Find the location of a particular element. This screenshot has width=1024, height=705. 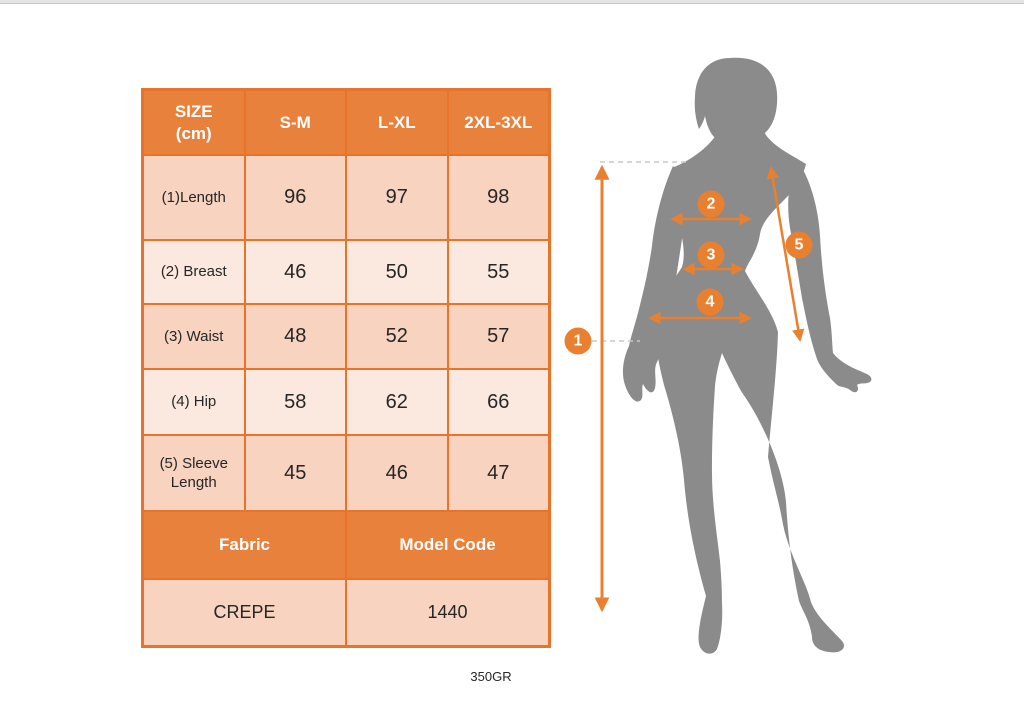

value-waist-2xl3xl: 57 is located at coordinates (498, 336).